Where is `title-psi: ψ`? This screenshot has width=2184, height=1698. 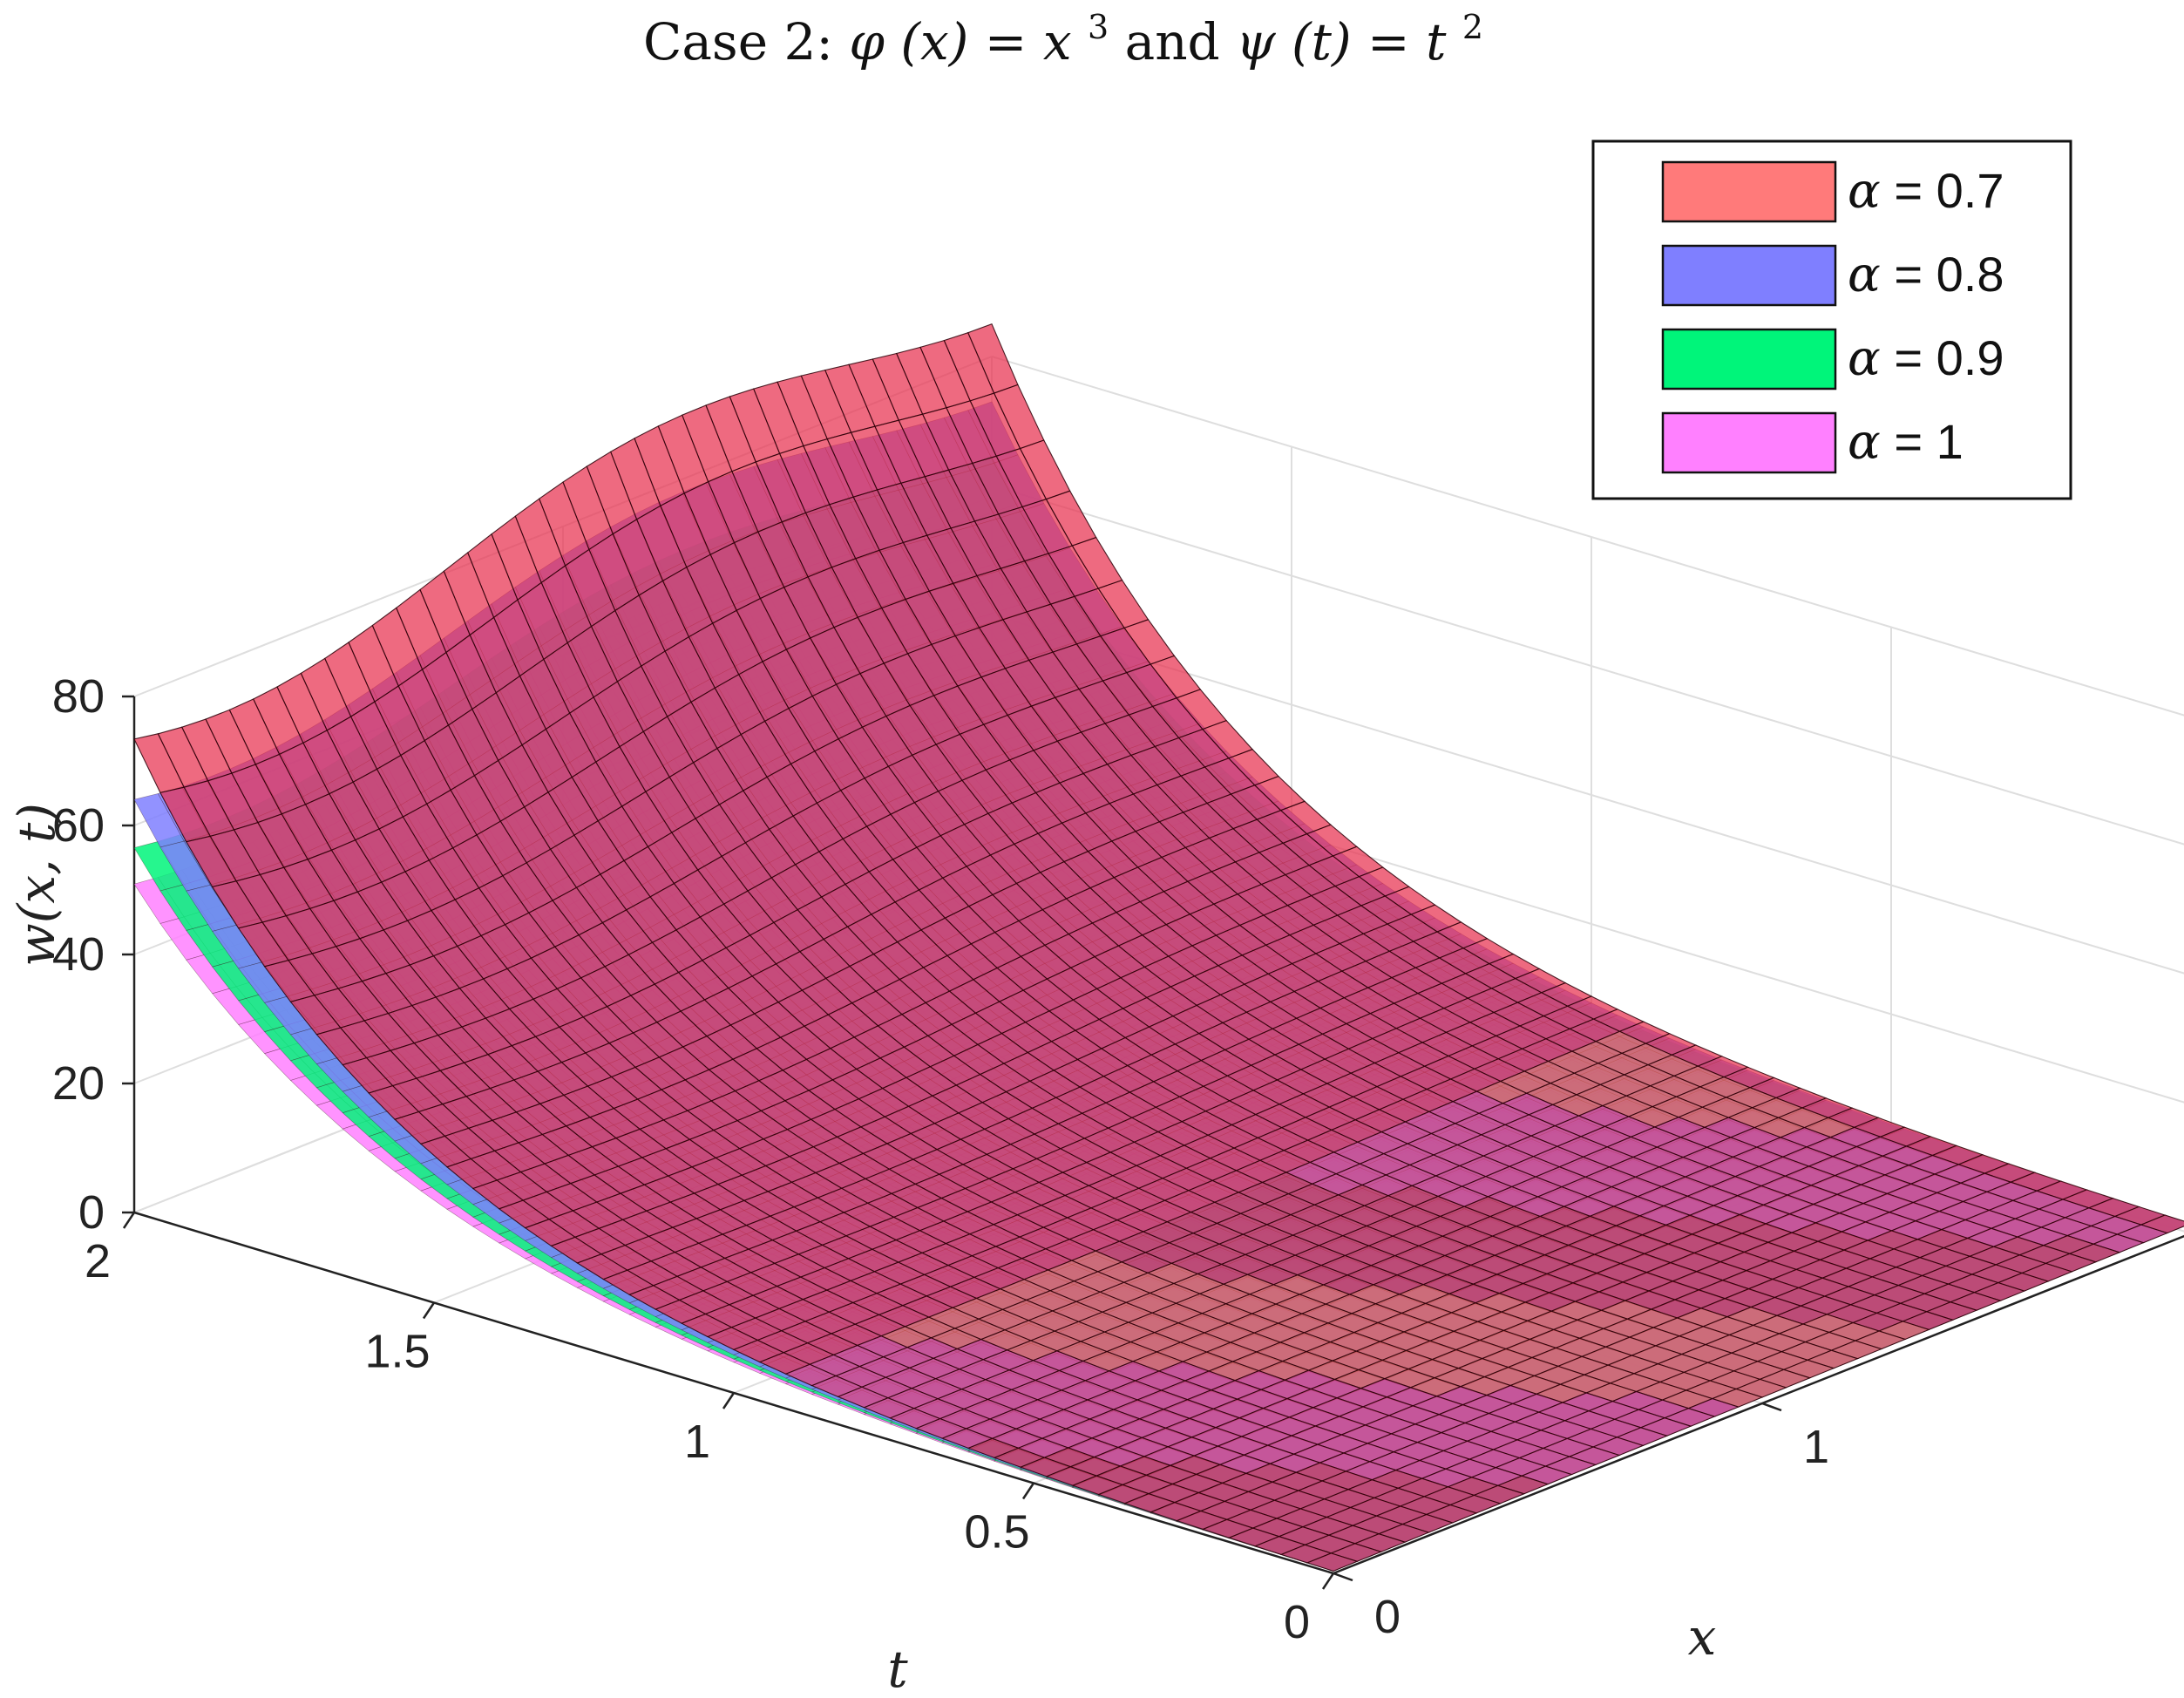
title-psi: ψ is located at coordinates (1256, 41).